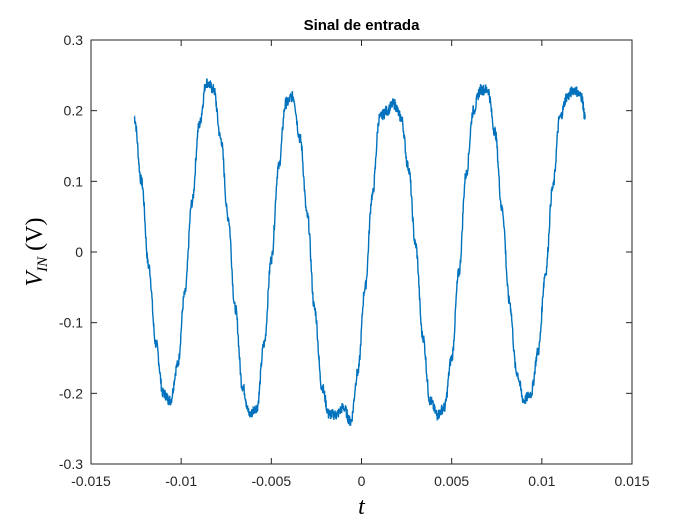  What do you see at coordinates (71, 393) in the screenshot?
I see `y-tick-label: -0.2` at bounding box center [71, 393].